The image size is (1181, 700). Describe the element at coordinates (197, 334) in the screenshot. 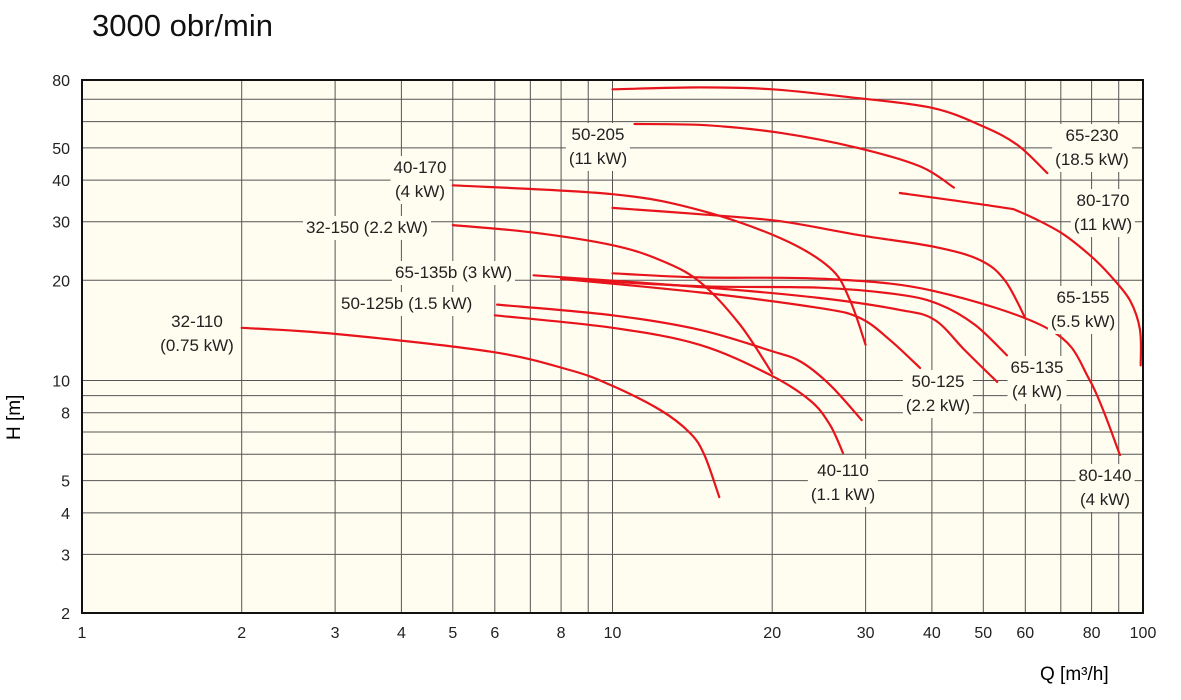

I see `label-32-110: 32-110 (0.75 kW)` at that location.